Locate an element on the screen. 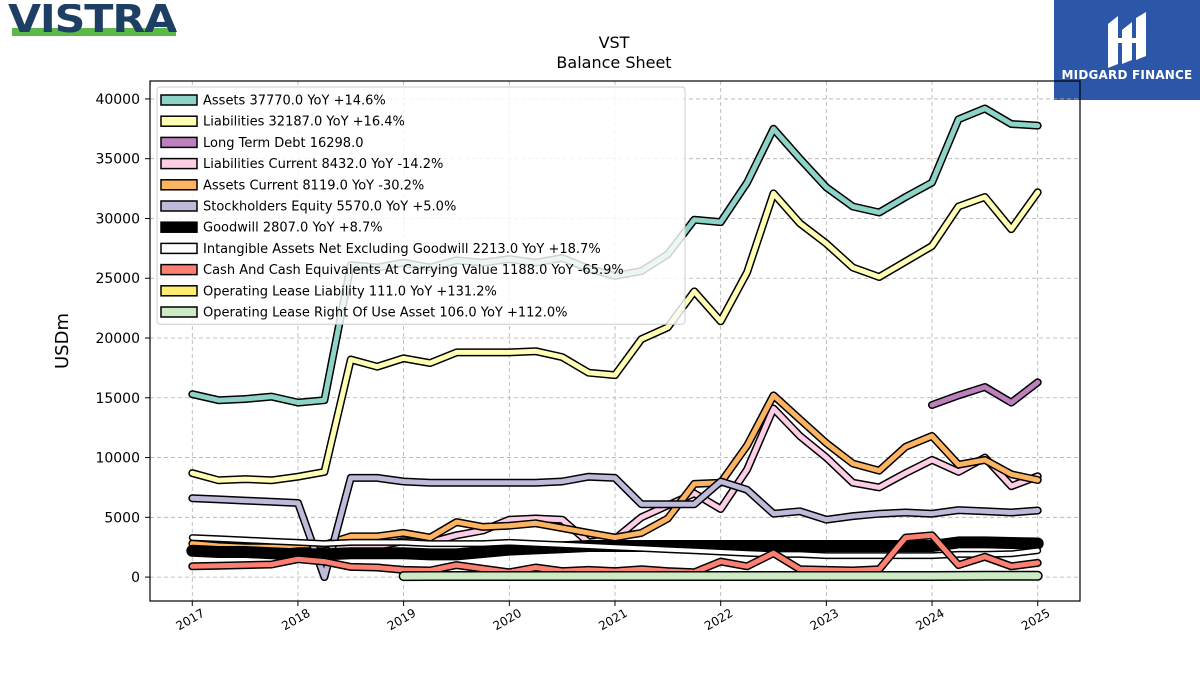 The width and height of the screenshot is (1200, 675). x-tick-label: 2022 is located at coordinates (718, 619).